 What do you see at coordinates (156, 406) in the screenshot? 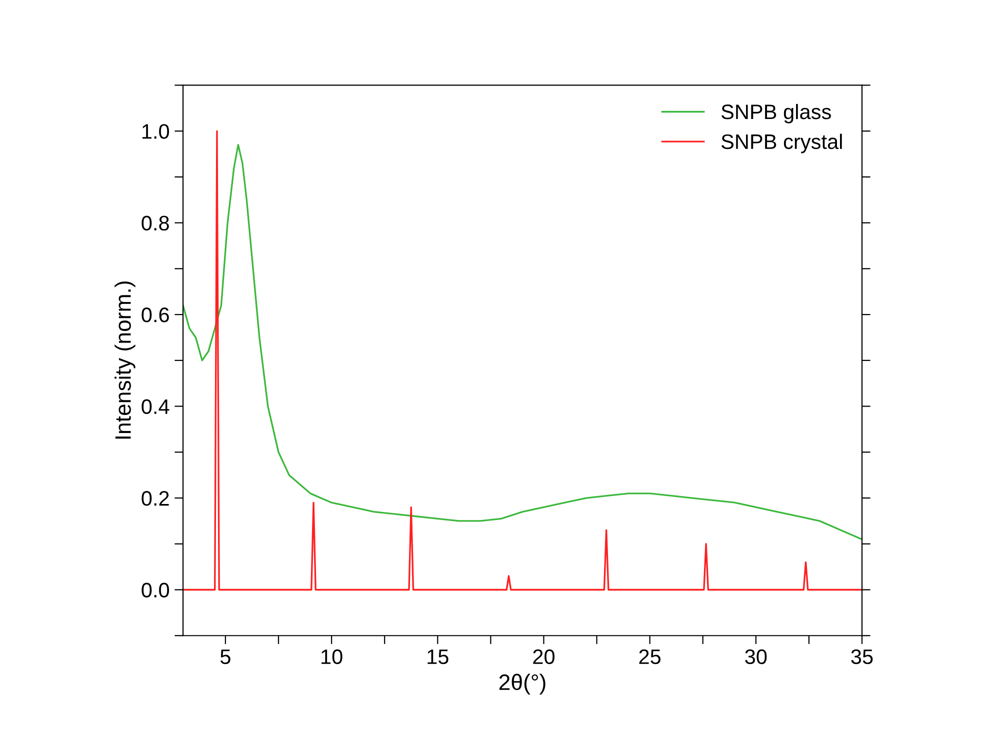
I see `y-tick-label: 0.4` at bounding box center [156, 406].